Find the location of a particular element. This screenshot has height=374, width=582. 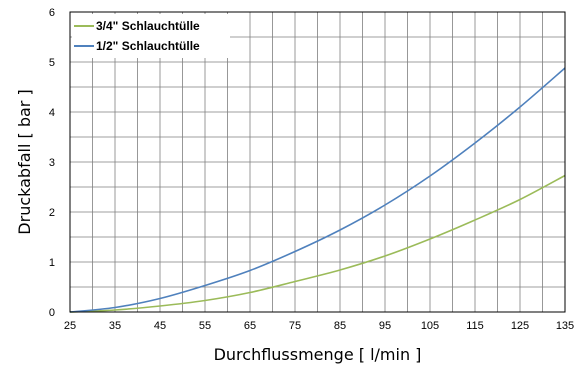

x-tick-label: 65 is located at coordinates (250, 326).